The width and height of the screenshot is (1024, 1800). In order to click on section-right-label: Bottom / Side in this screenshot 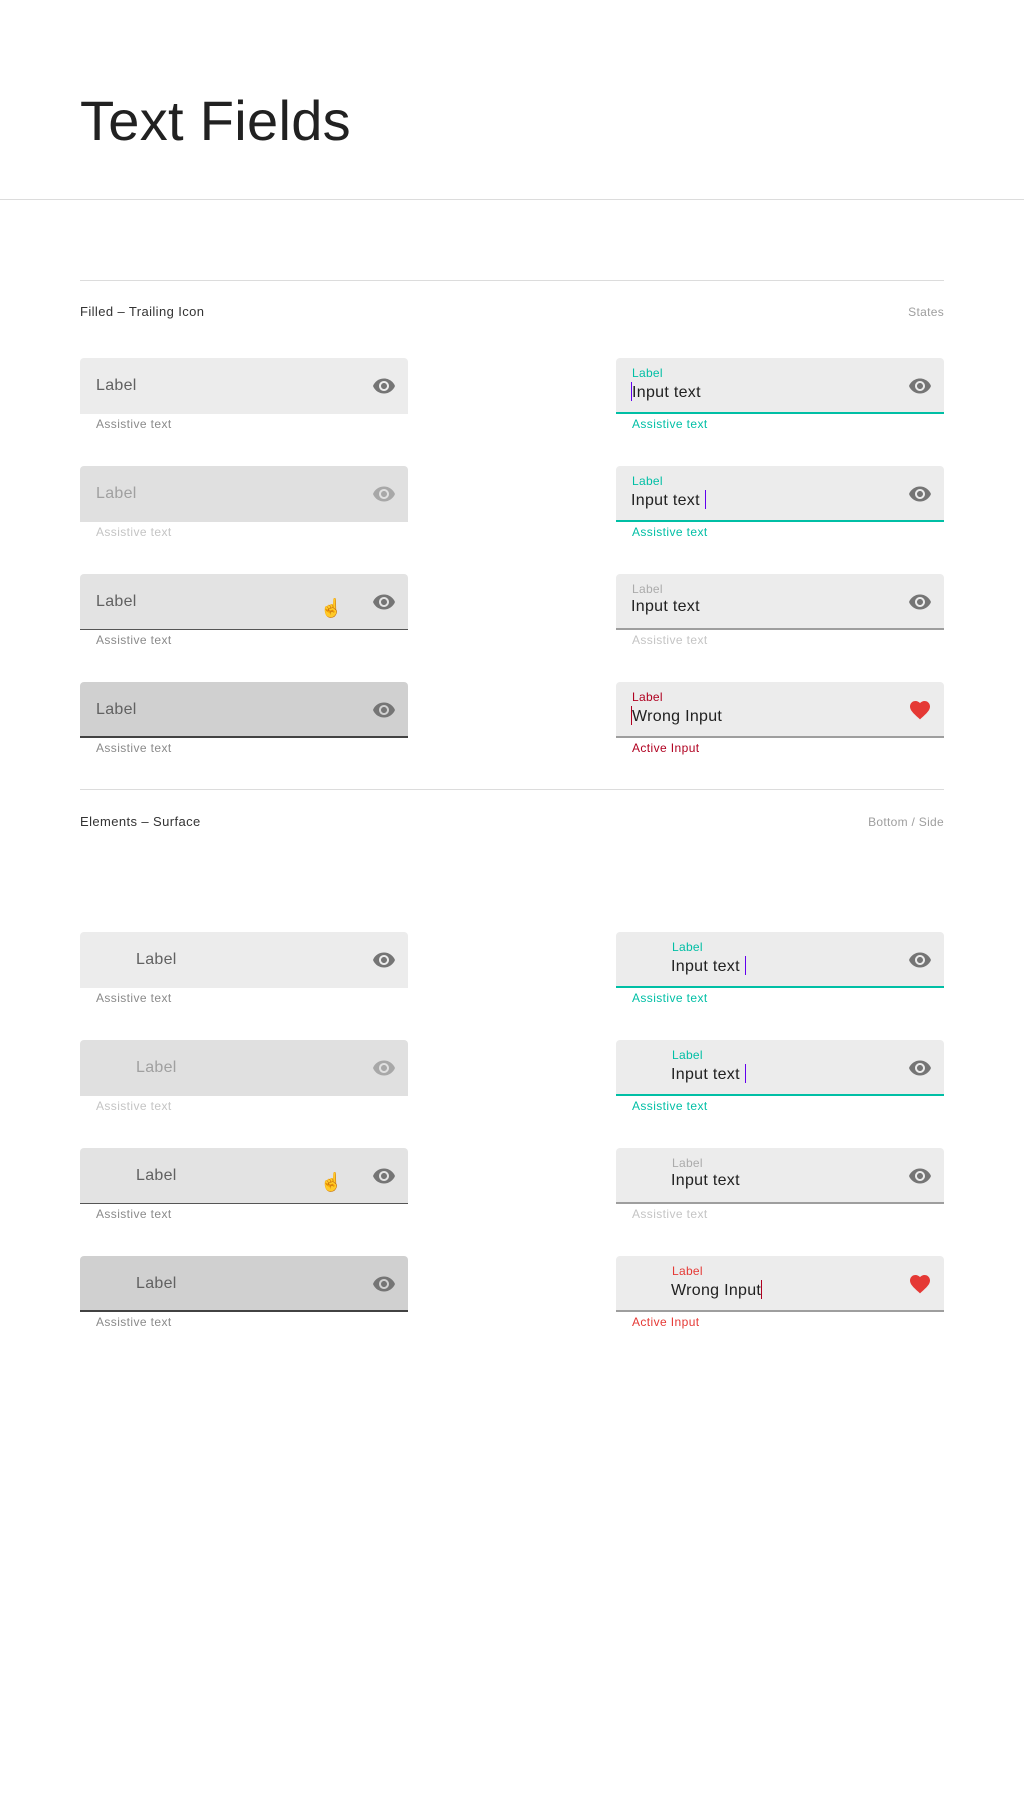, I will do `click(906, 822)`.